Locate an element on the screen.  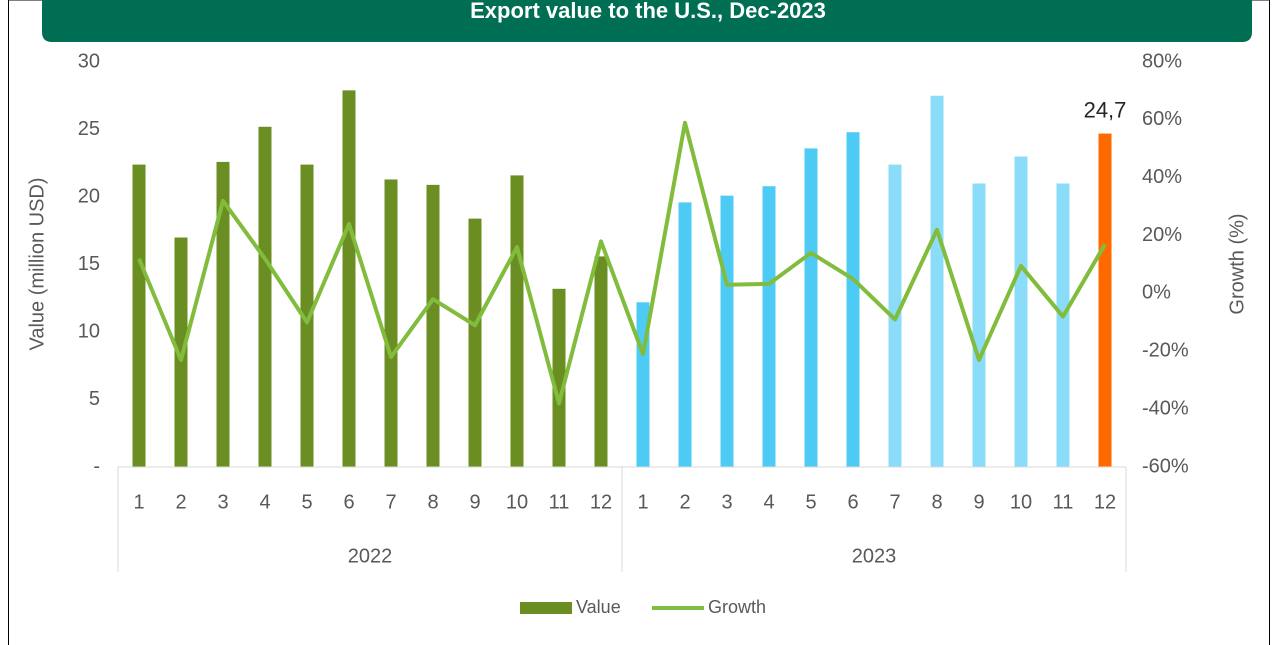
legend-label: Value is located at coordinates (598, 607).